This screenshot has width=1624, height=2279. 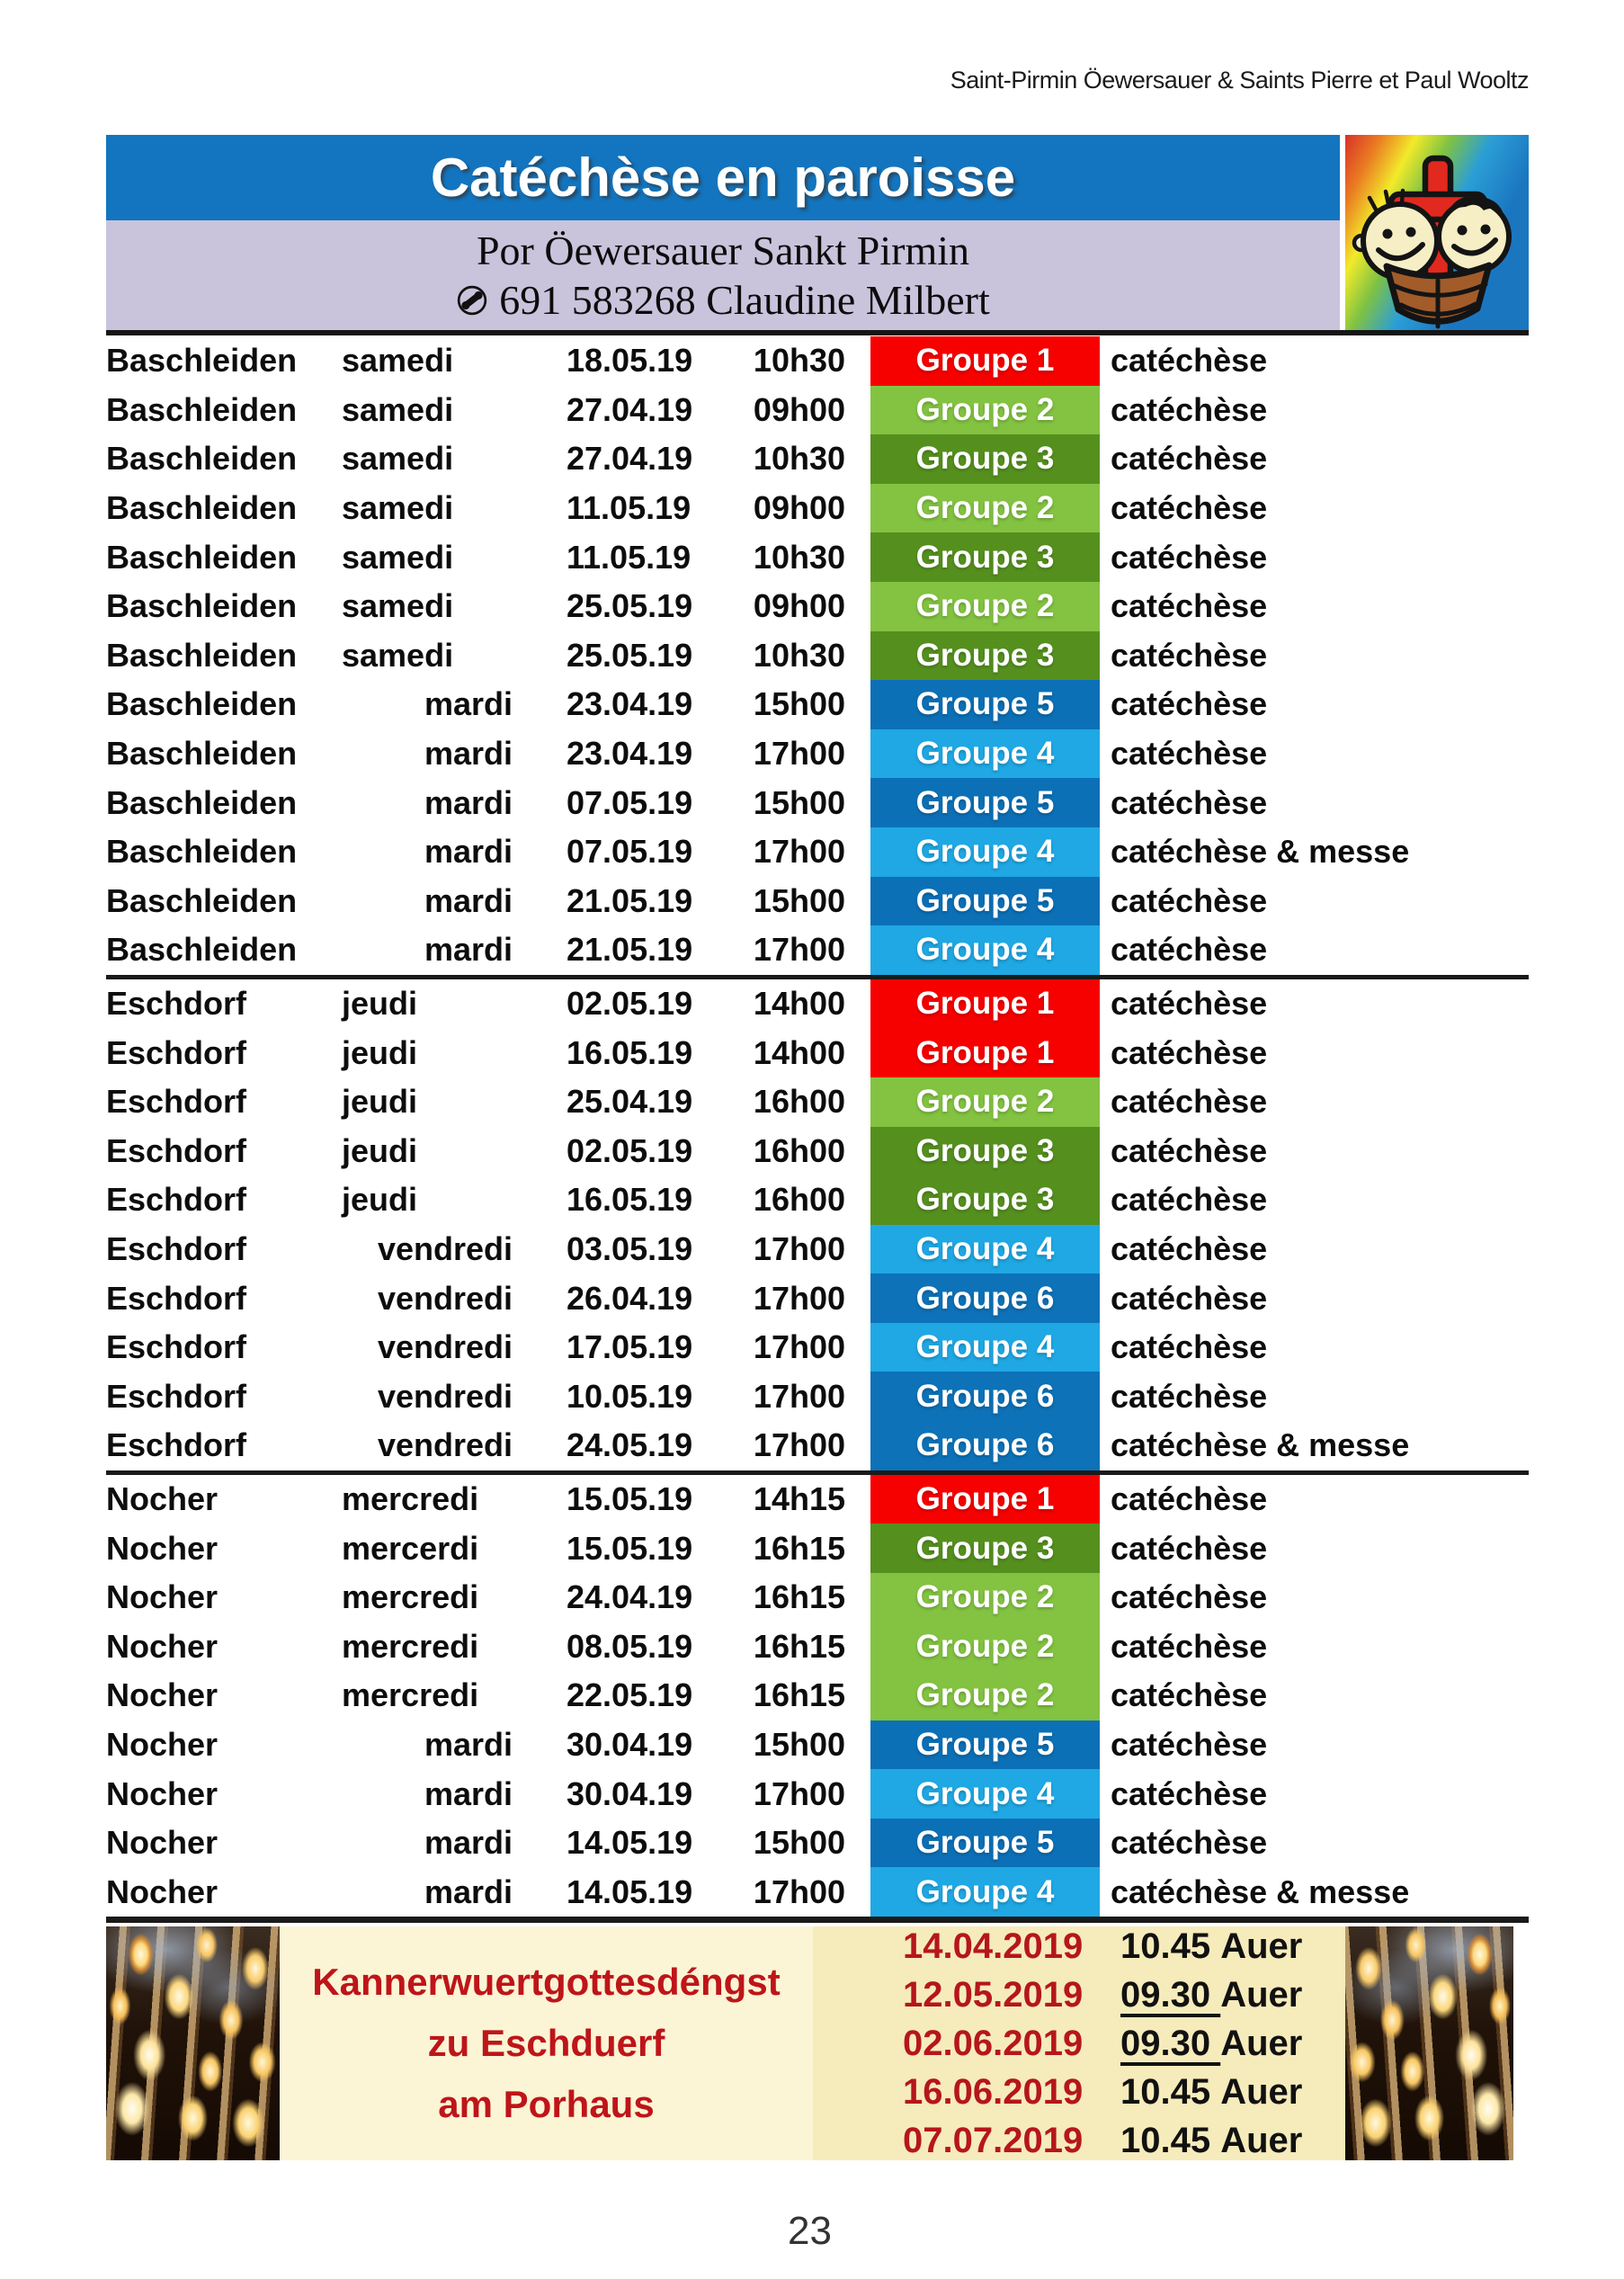 I want to click on date-cell: 16.05.19, so click(x=630, y=1052).